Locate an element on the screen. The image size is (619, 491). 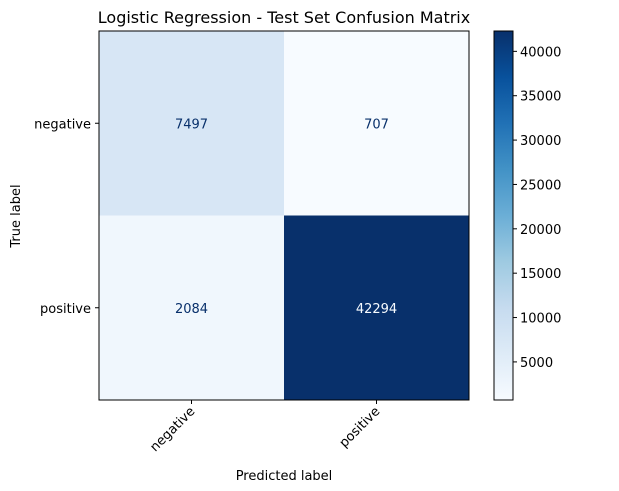
colorbar-tick-label: 5000 is located at coordinates (536, 363).